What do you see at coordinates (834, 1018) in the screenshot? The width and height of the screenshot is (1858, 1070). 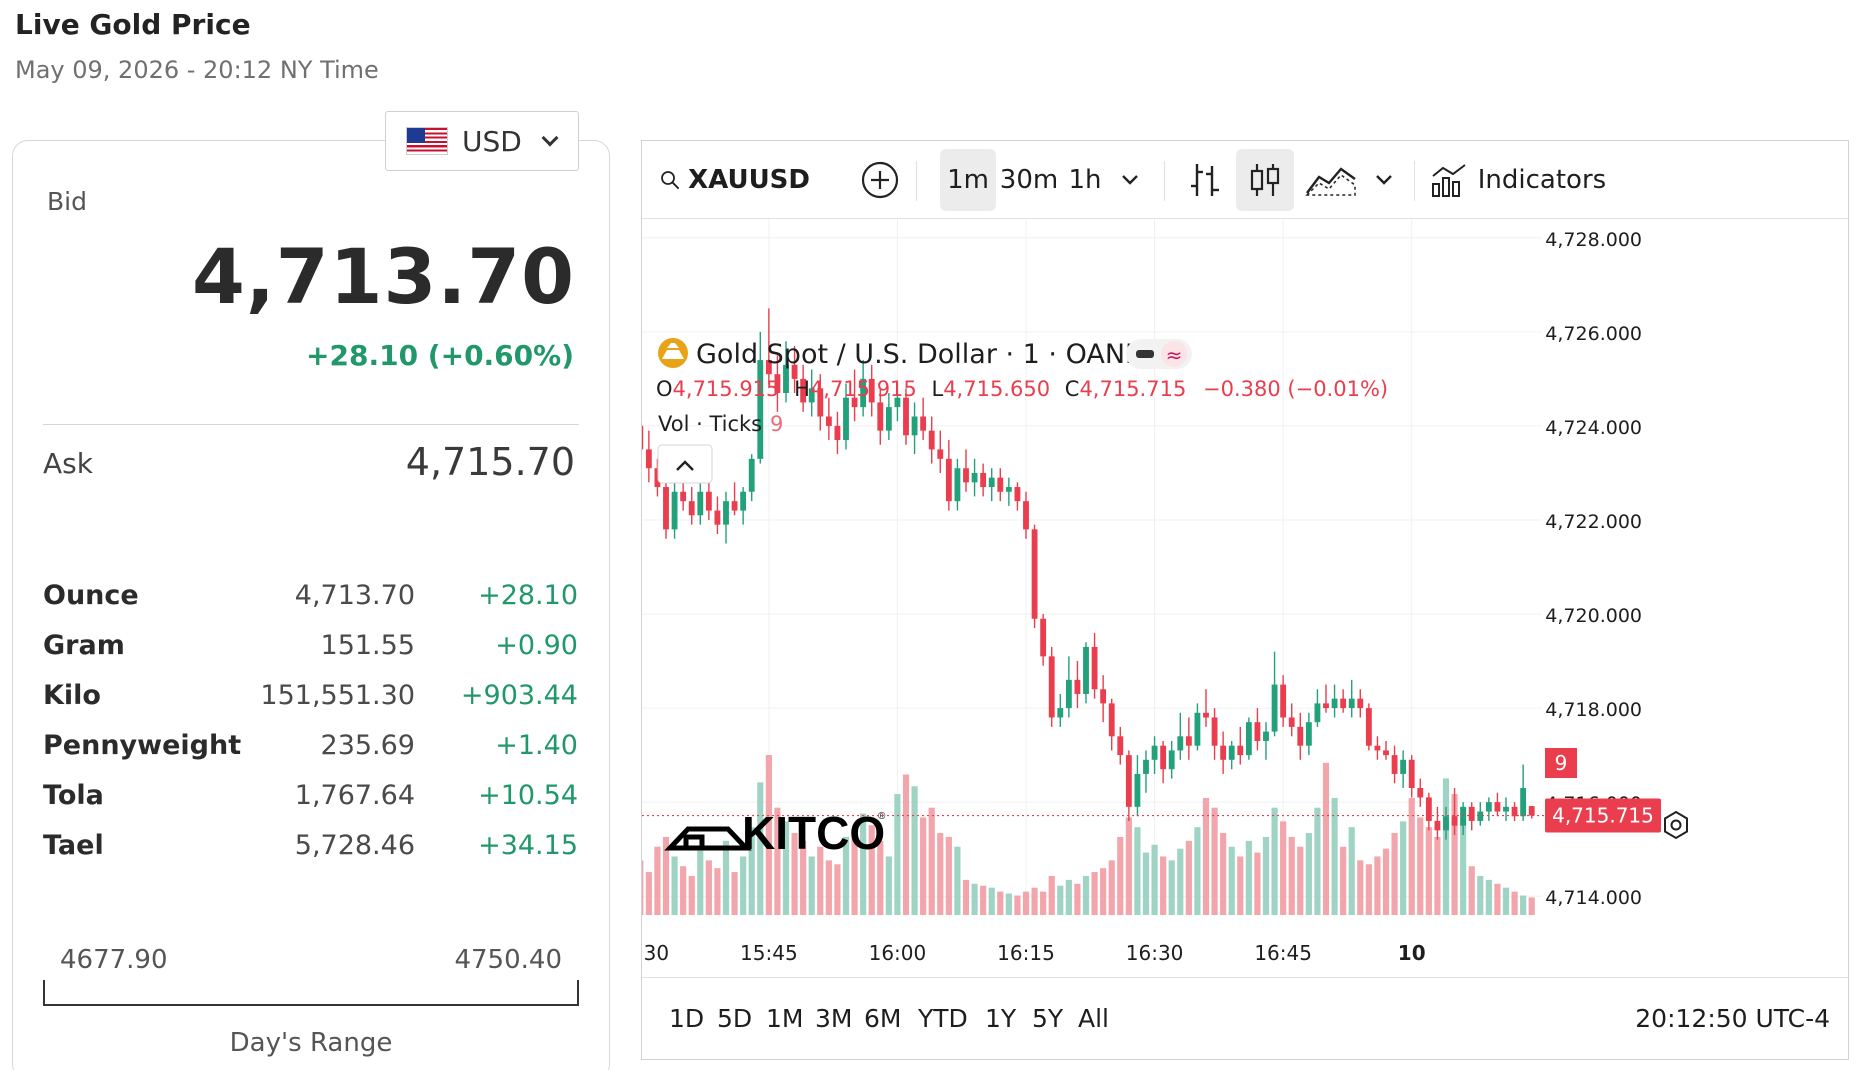 I see `period-3m: 3M` at bounding box center [834, 1018].